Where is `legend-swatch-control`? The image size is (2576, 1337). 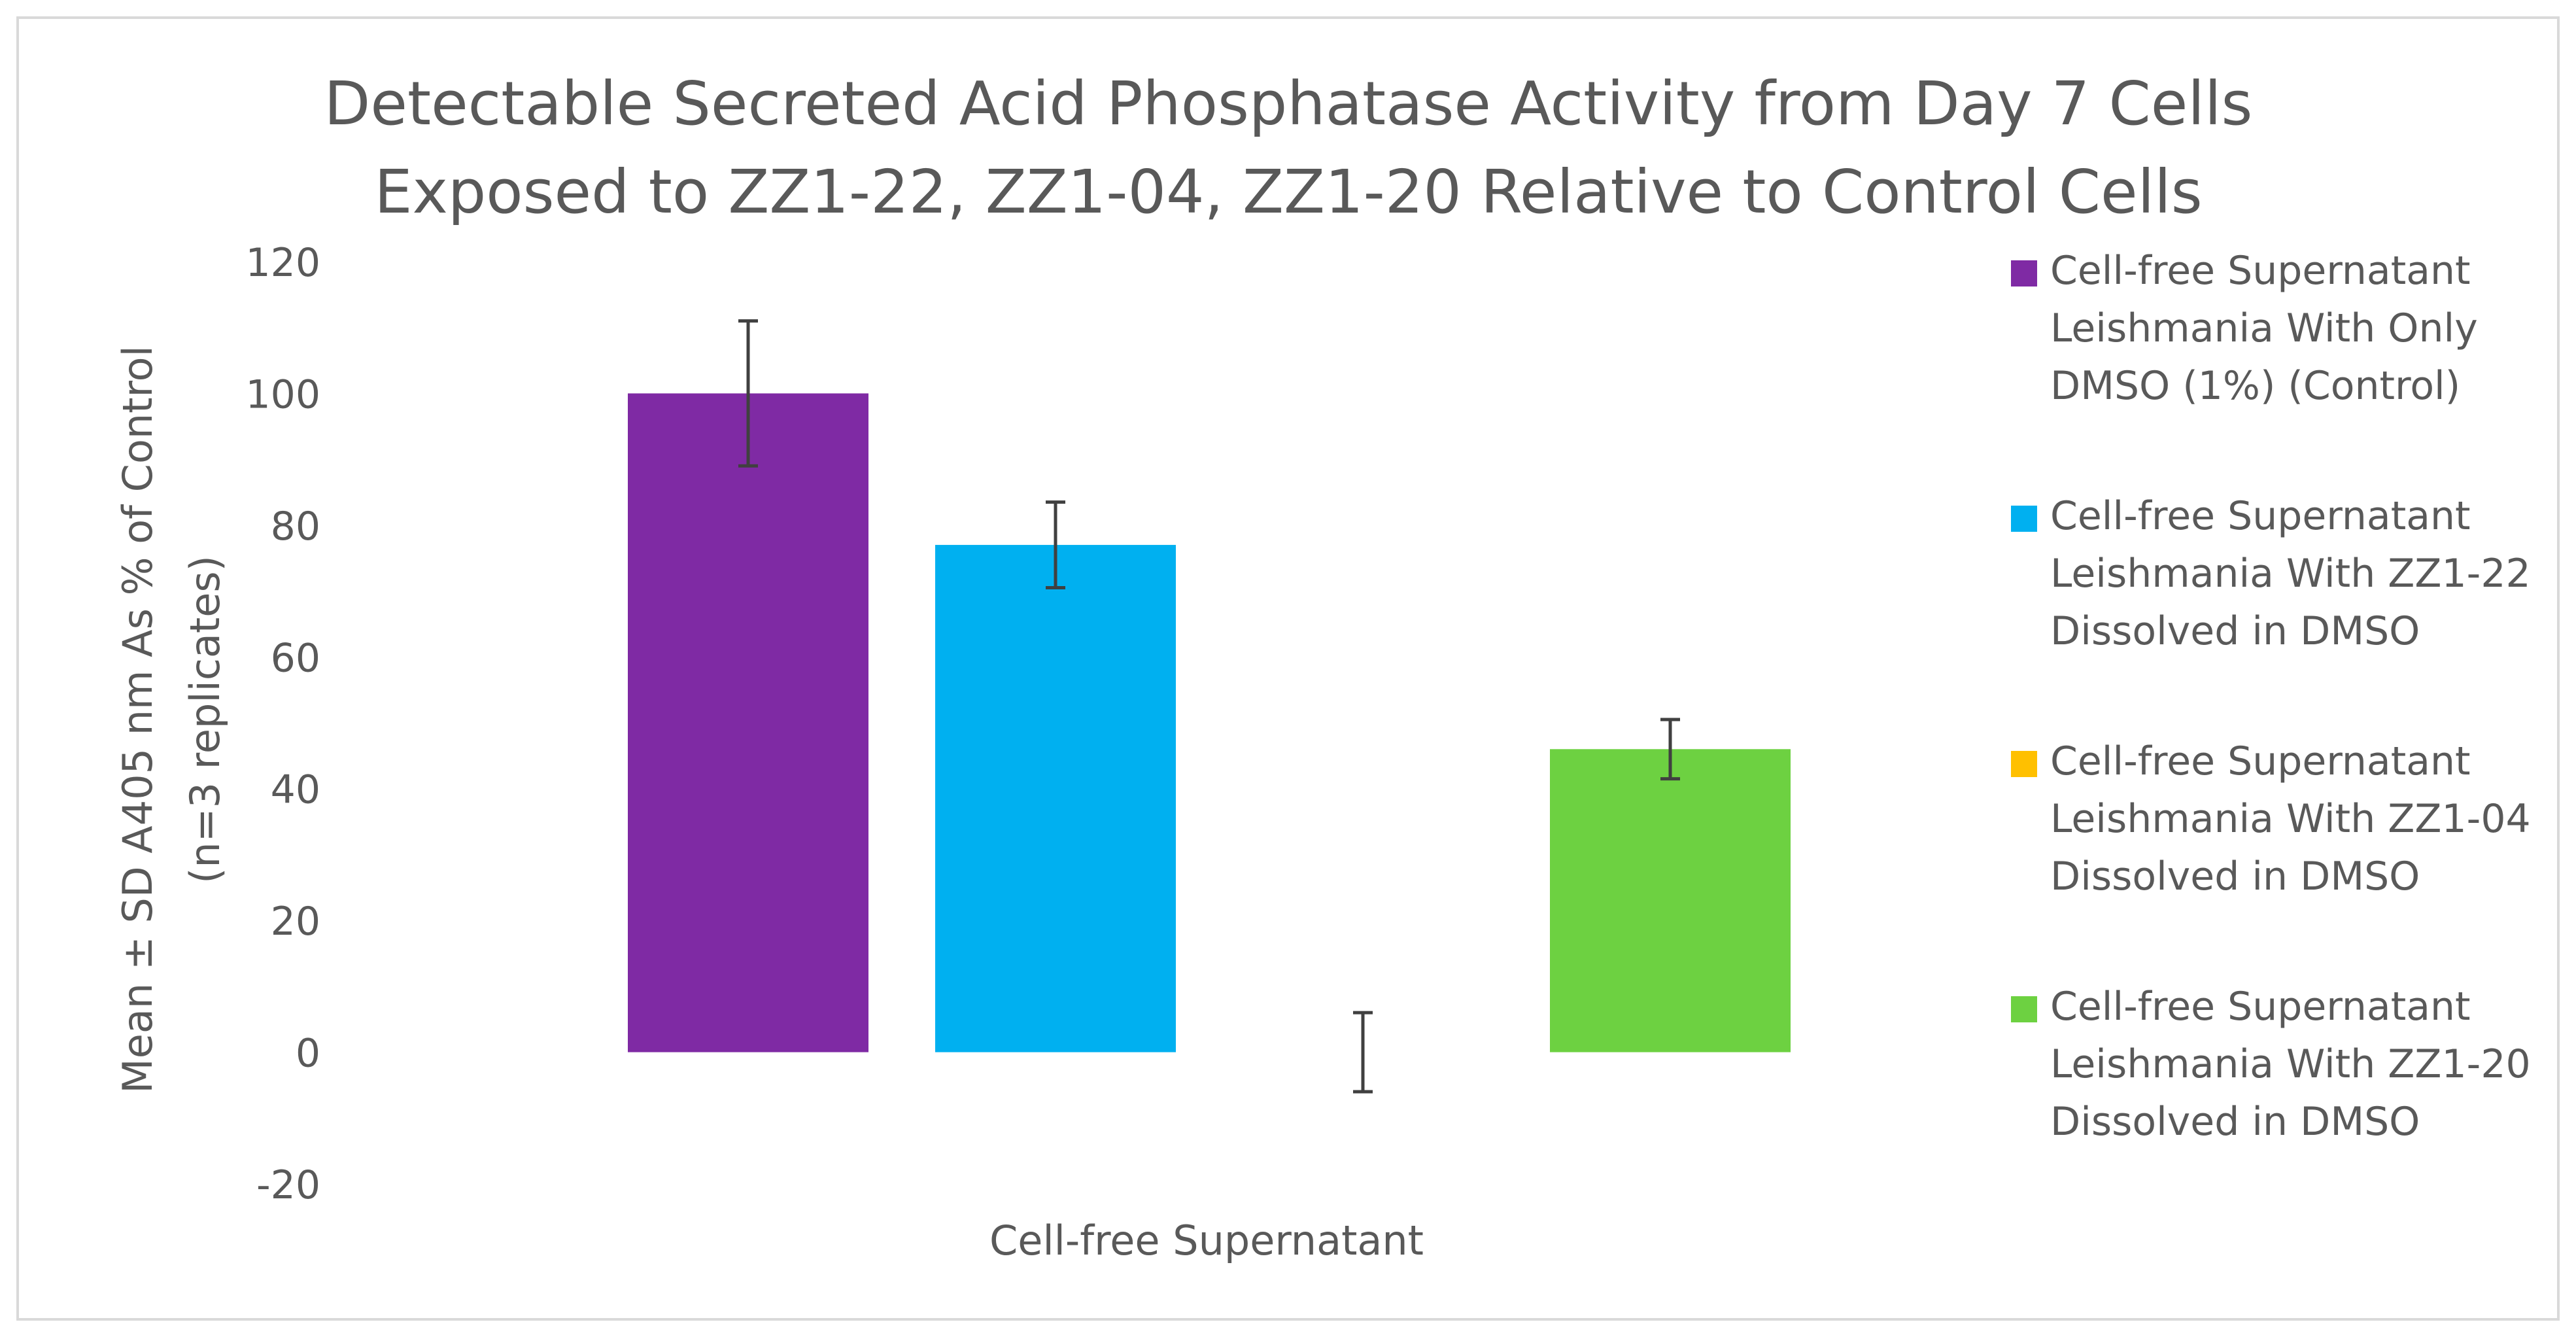
legend-swatch-control is located at coordinates (2024, 273).